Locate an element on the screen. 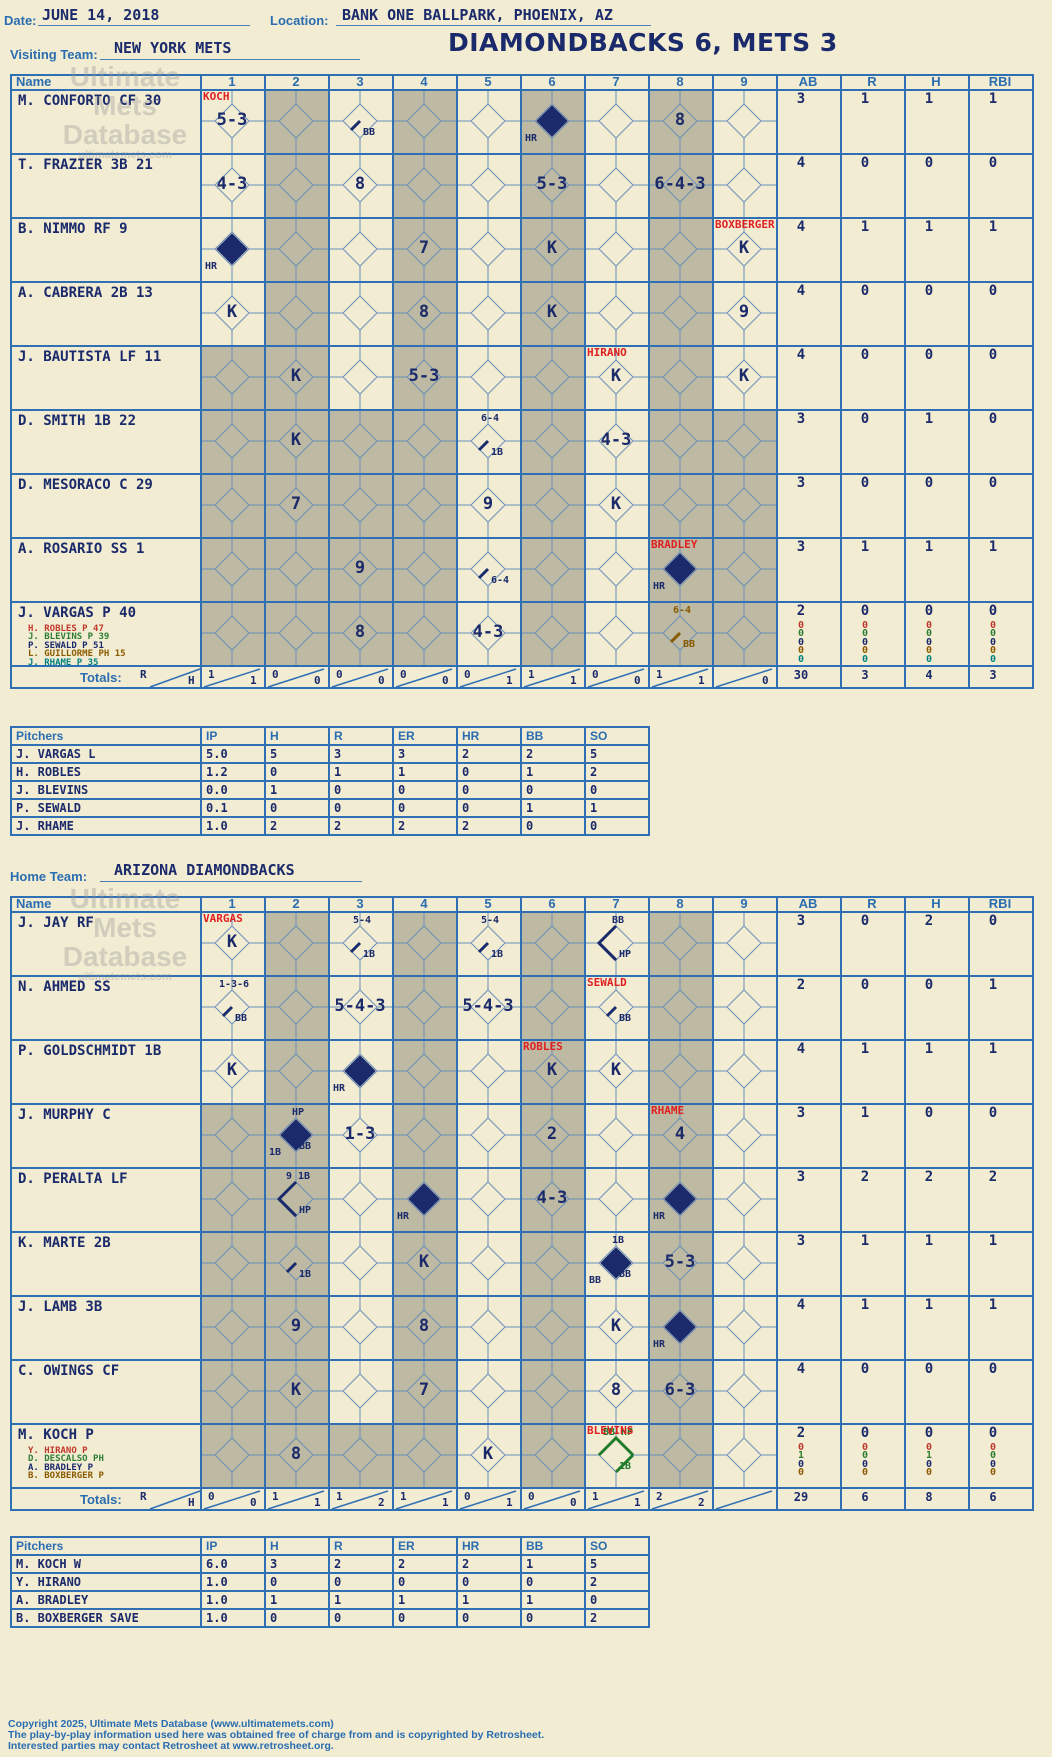  inning-hits: 1 is located at coordinates (637, 1502).